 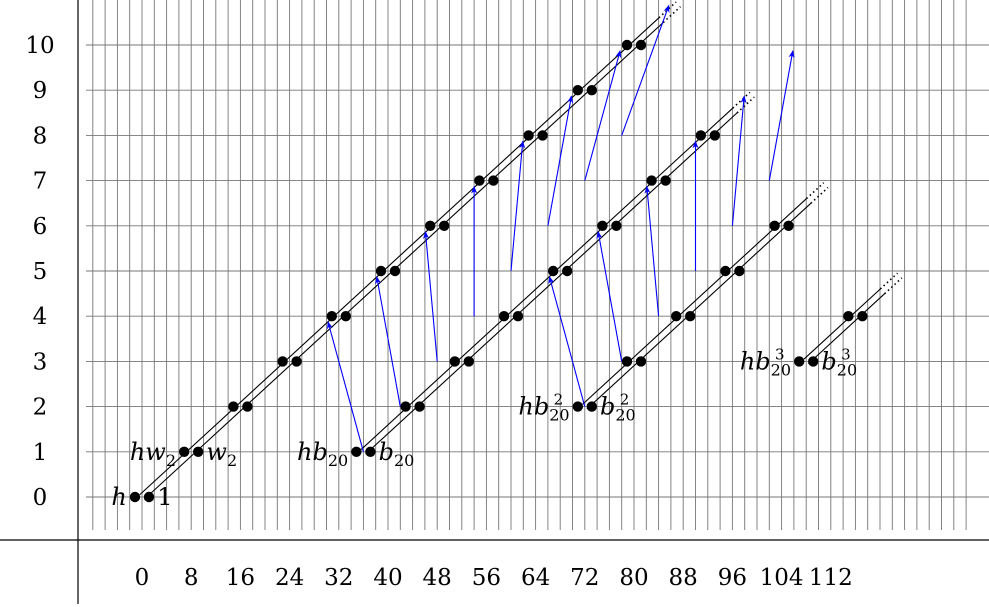 I want to click on y-tick-label: 9, so click(x=40, y=91).